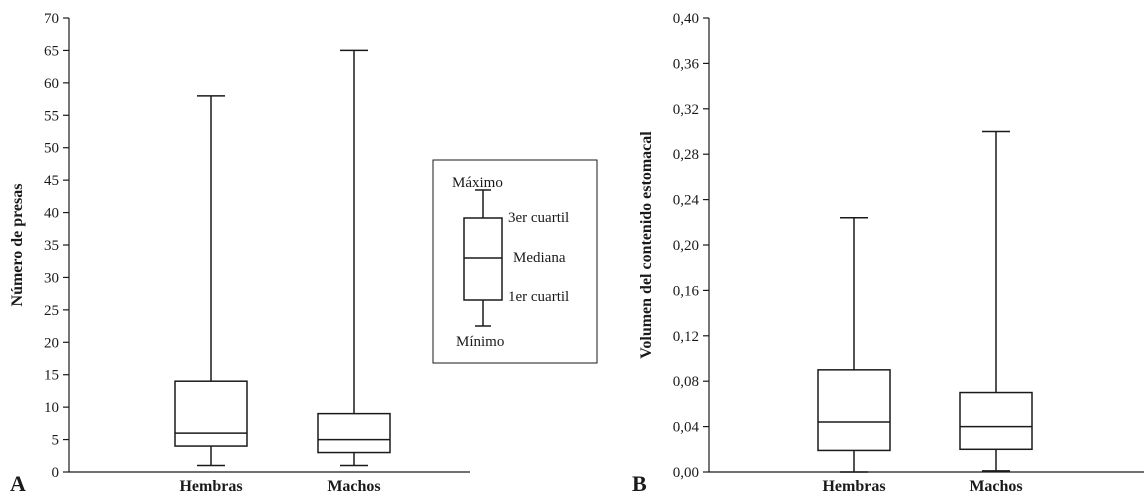 The width and height of the screenshot is (1146, 495). I want to click on y-tick-label: 0,36, so click(686, 64).